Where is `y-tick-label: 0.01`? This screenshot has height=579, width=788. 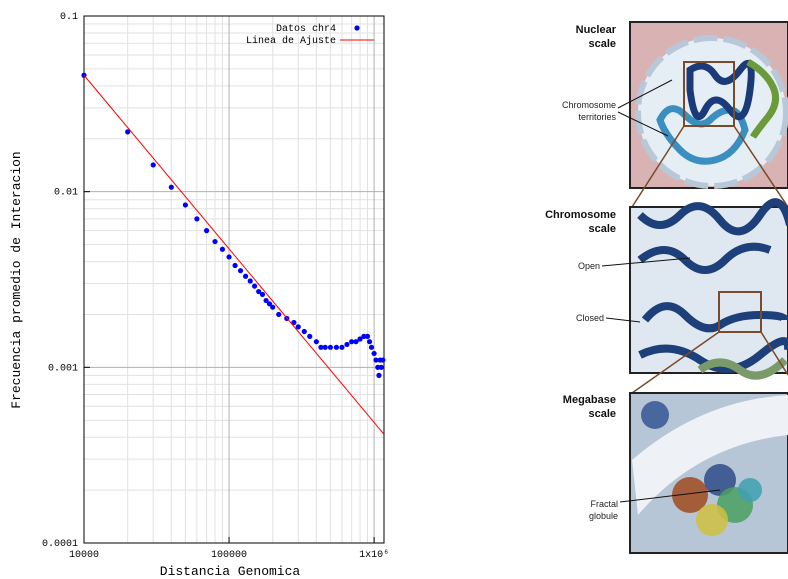
y-tick-label: 0.01 is located at coordinates (66, 193).